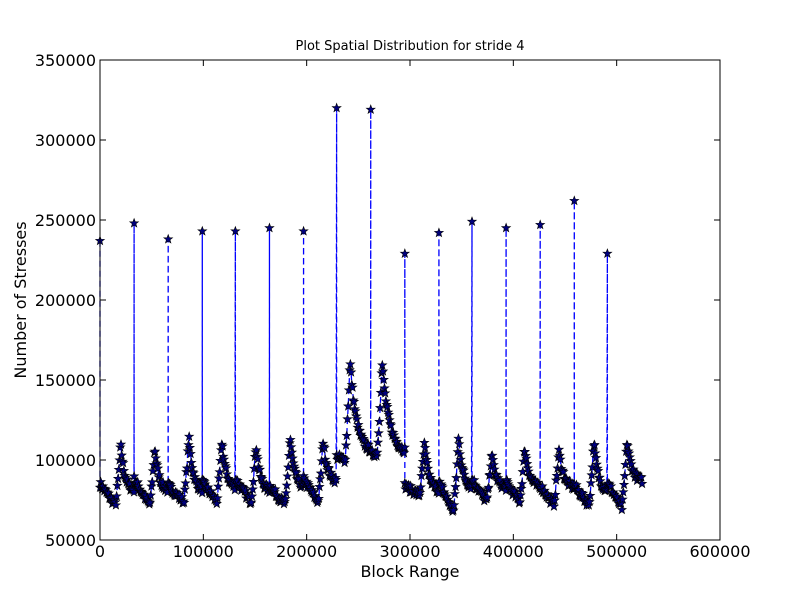  What do you see at coordinates (65, 460) in the screenshot?
I see `y-tick-label: 100000` at bounding box center [65, 460].